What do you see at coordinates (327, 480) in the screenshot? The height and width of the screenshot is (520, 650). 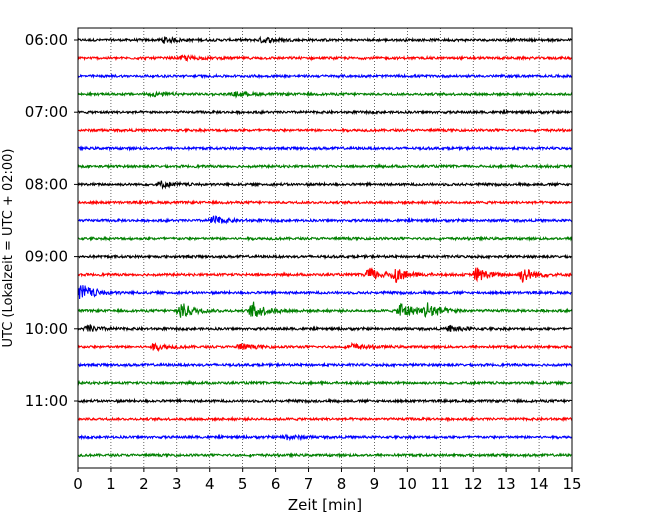 I see `x-axis: 0 1 2 3 4 5 6 7 8 9 10 11 12 13 14 15` at bounding box center [327, 480].